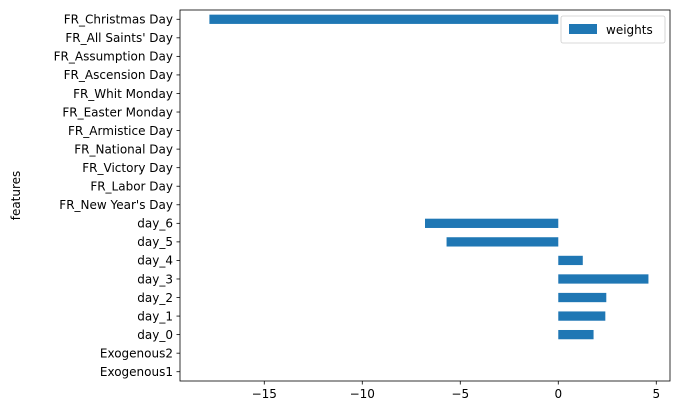 Image resolution: width=683 pixels, height=413 pixels. Describe the element at coordinates (136, 372) in the screenshot. I see `y-tick-label: Exogenous1` at that location.